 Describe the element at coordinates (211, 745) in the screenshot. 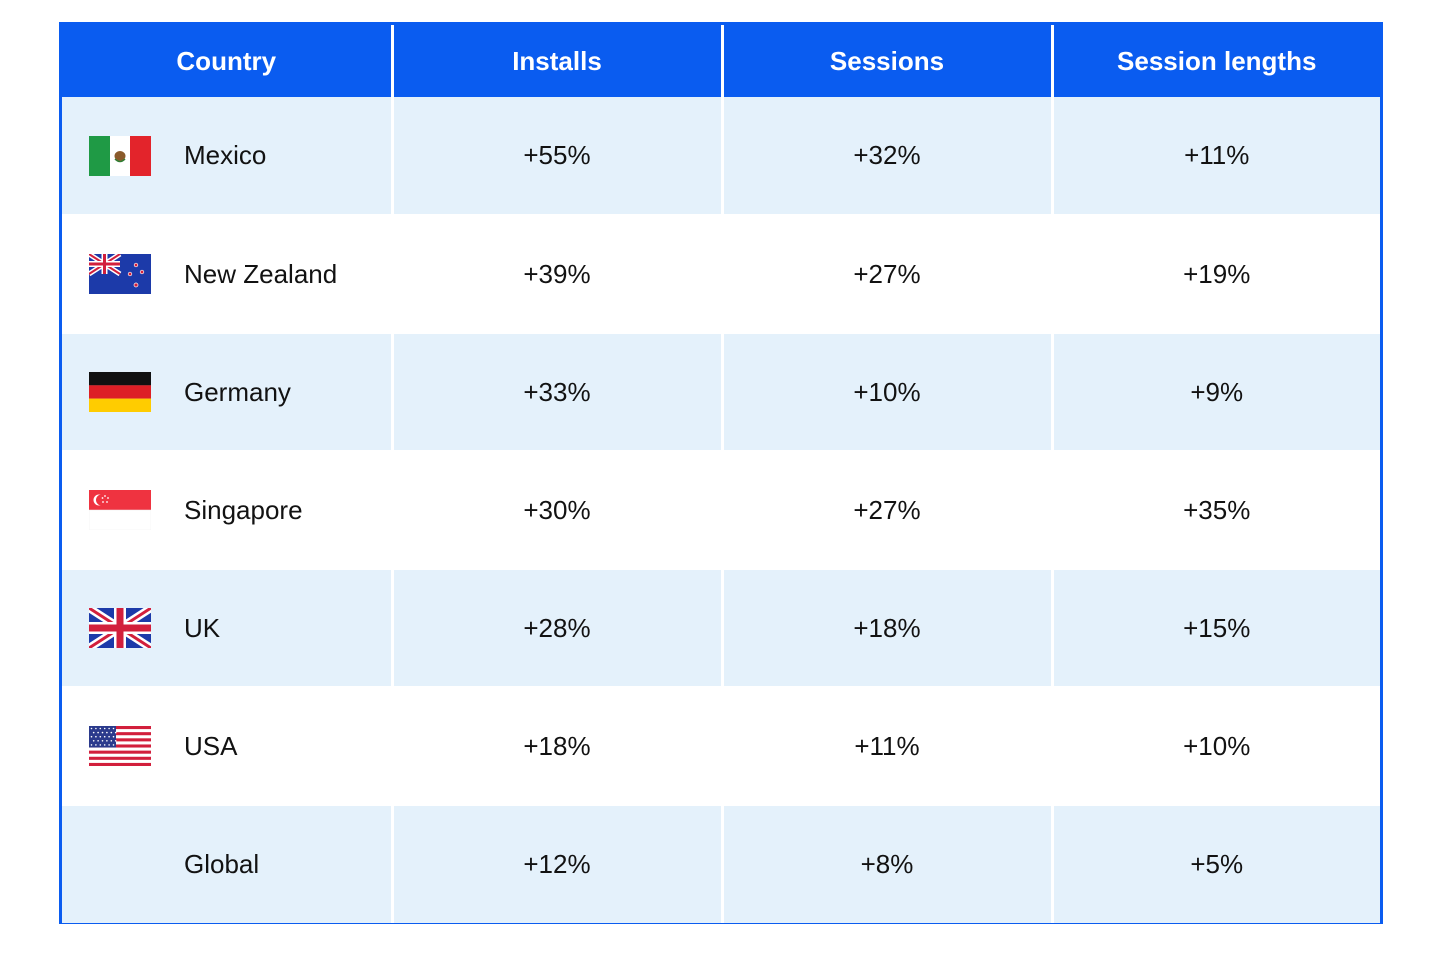

I see `country-name: USA` at that location.